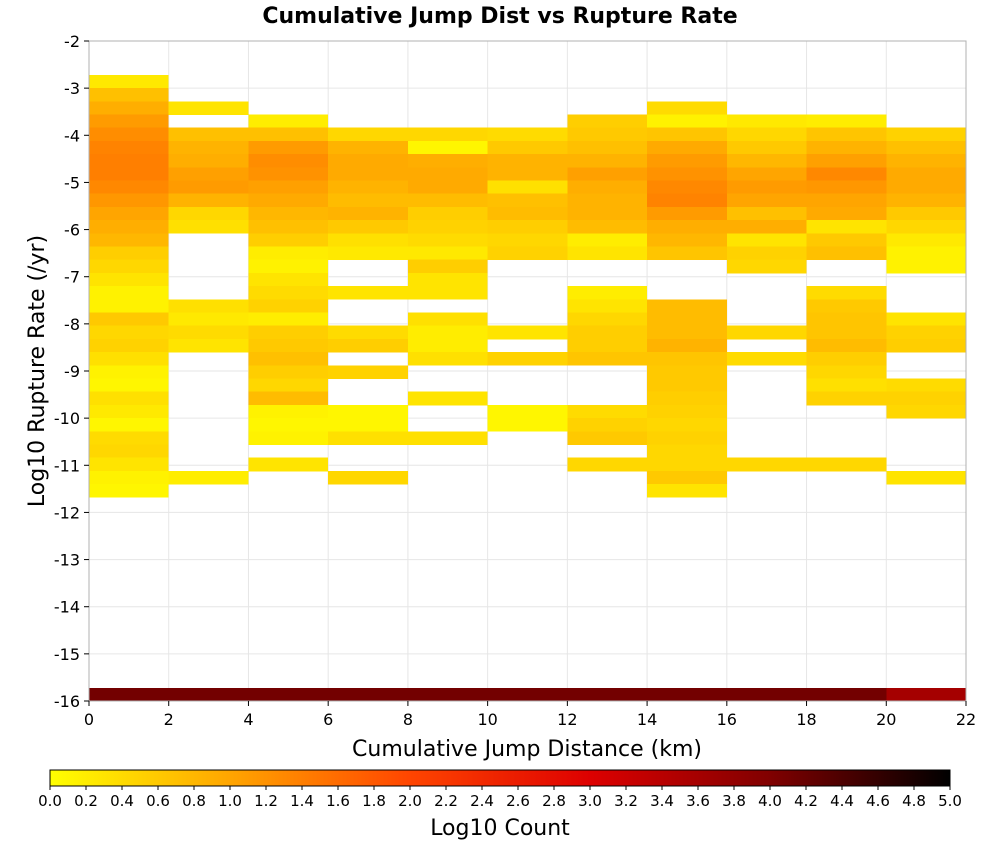 The image size is (1000, 850). Describe the element at coordinates (966, 719) in the screenshot. I see `x-tick-label: 22` at that location.